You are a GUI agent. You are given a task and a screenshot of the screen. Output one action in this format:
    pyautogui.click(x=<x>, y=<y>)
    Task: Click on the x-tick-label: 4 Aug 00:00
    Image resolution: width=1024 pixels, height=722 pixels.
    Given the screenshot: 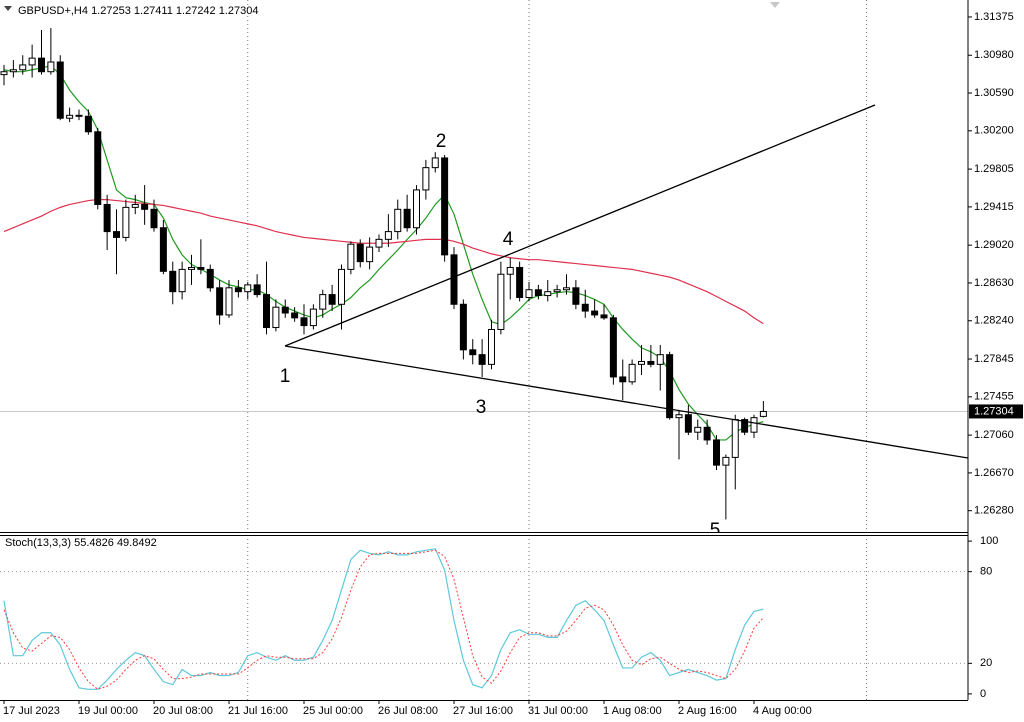 What is the action you would take?
    pyautogui.click(x=782, y=711)
    